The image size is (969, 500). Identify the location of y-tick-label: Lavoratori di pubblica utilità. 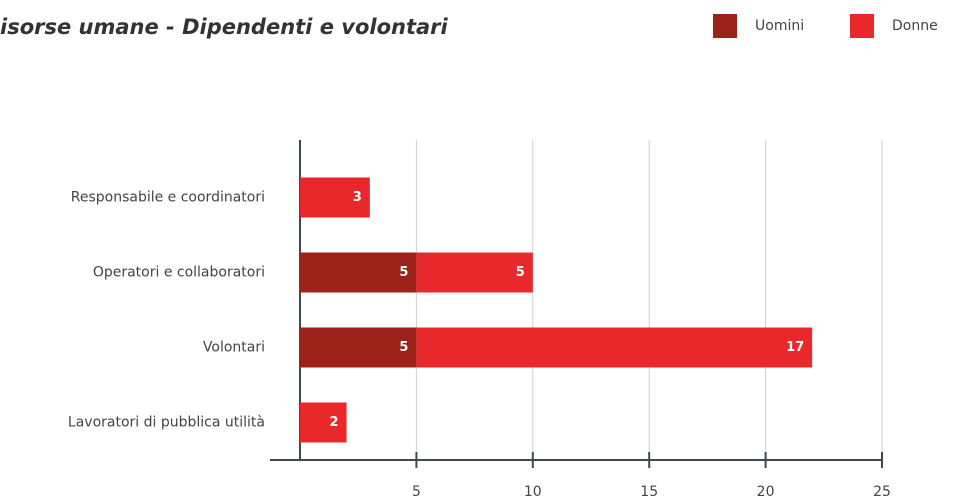
(166, 423).